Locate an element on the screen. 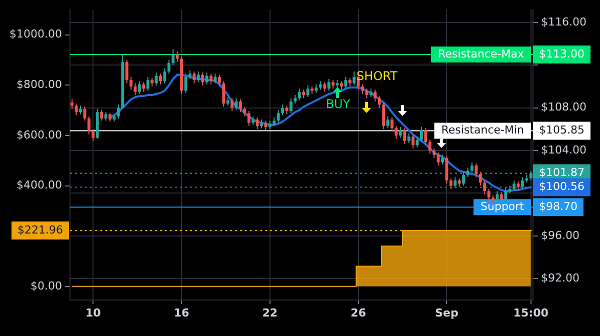  ref-line-label: Resistance-Max is located at coordinates (481, 53).